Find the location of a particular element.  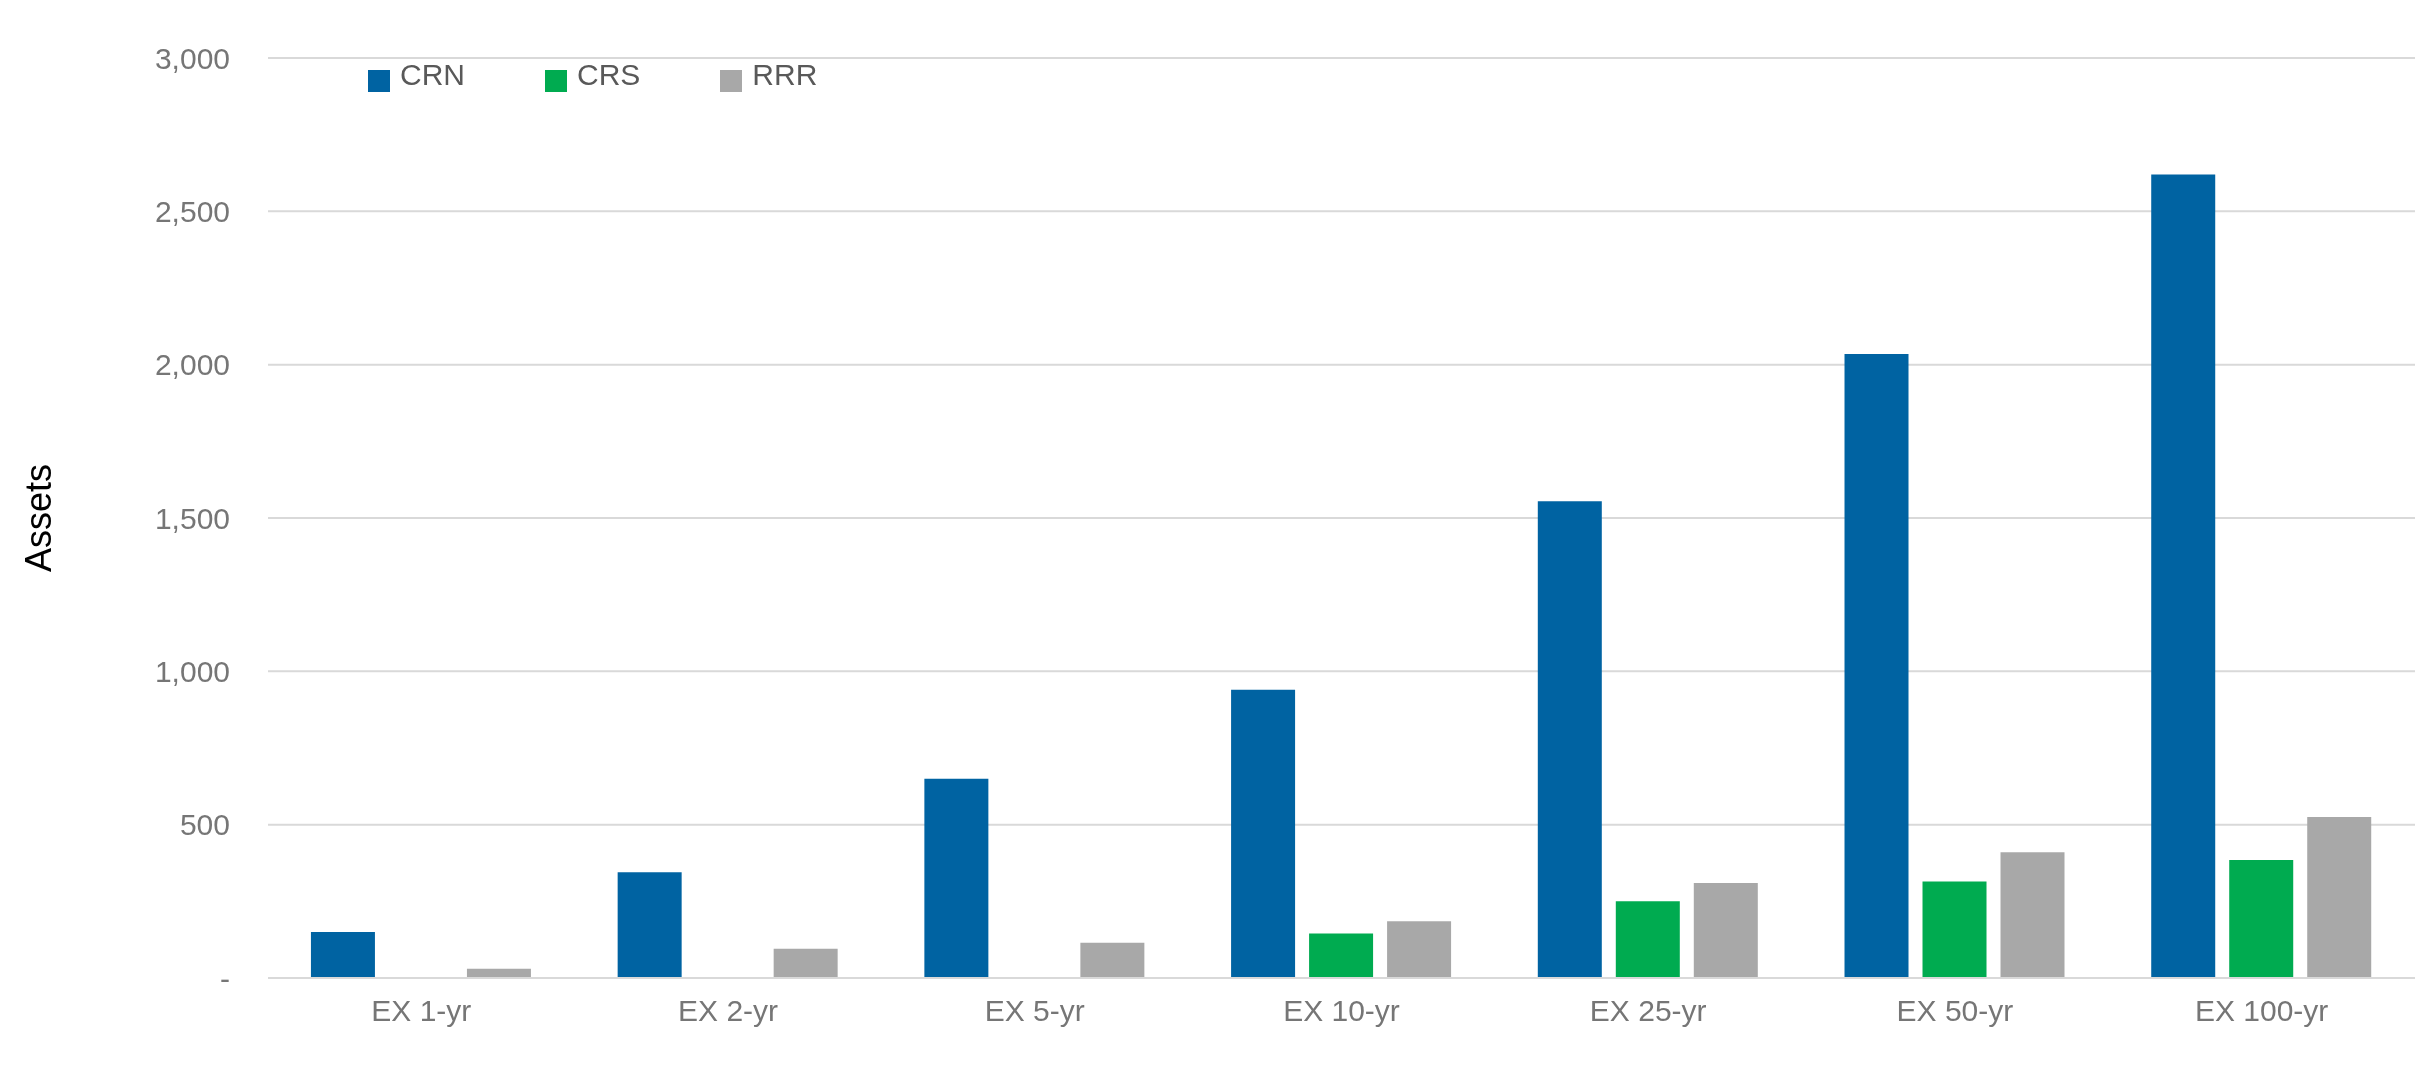

legend-label: CRS is located at coordinates (609, 74).